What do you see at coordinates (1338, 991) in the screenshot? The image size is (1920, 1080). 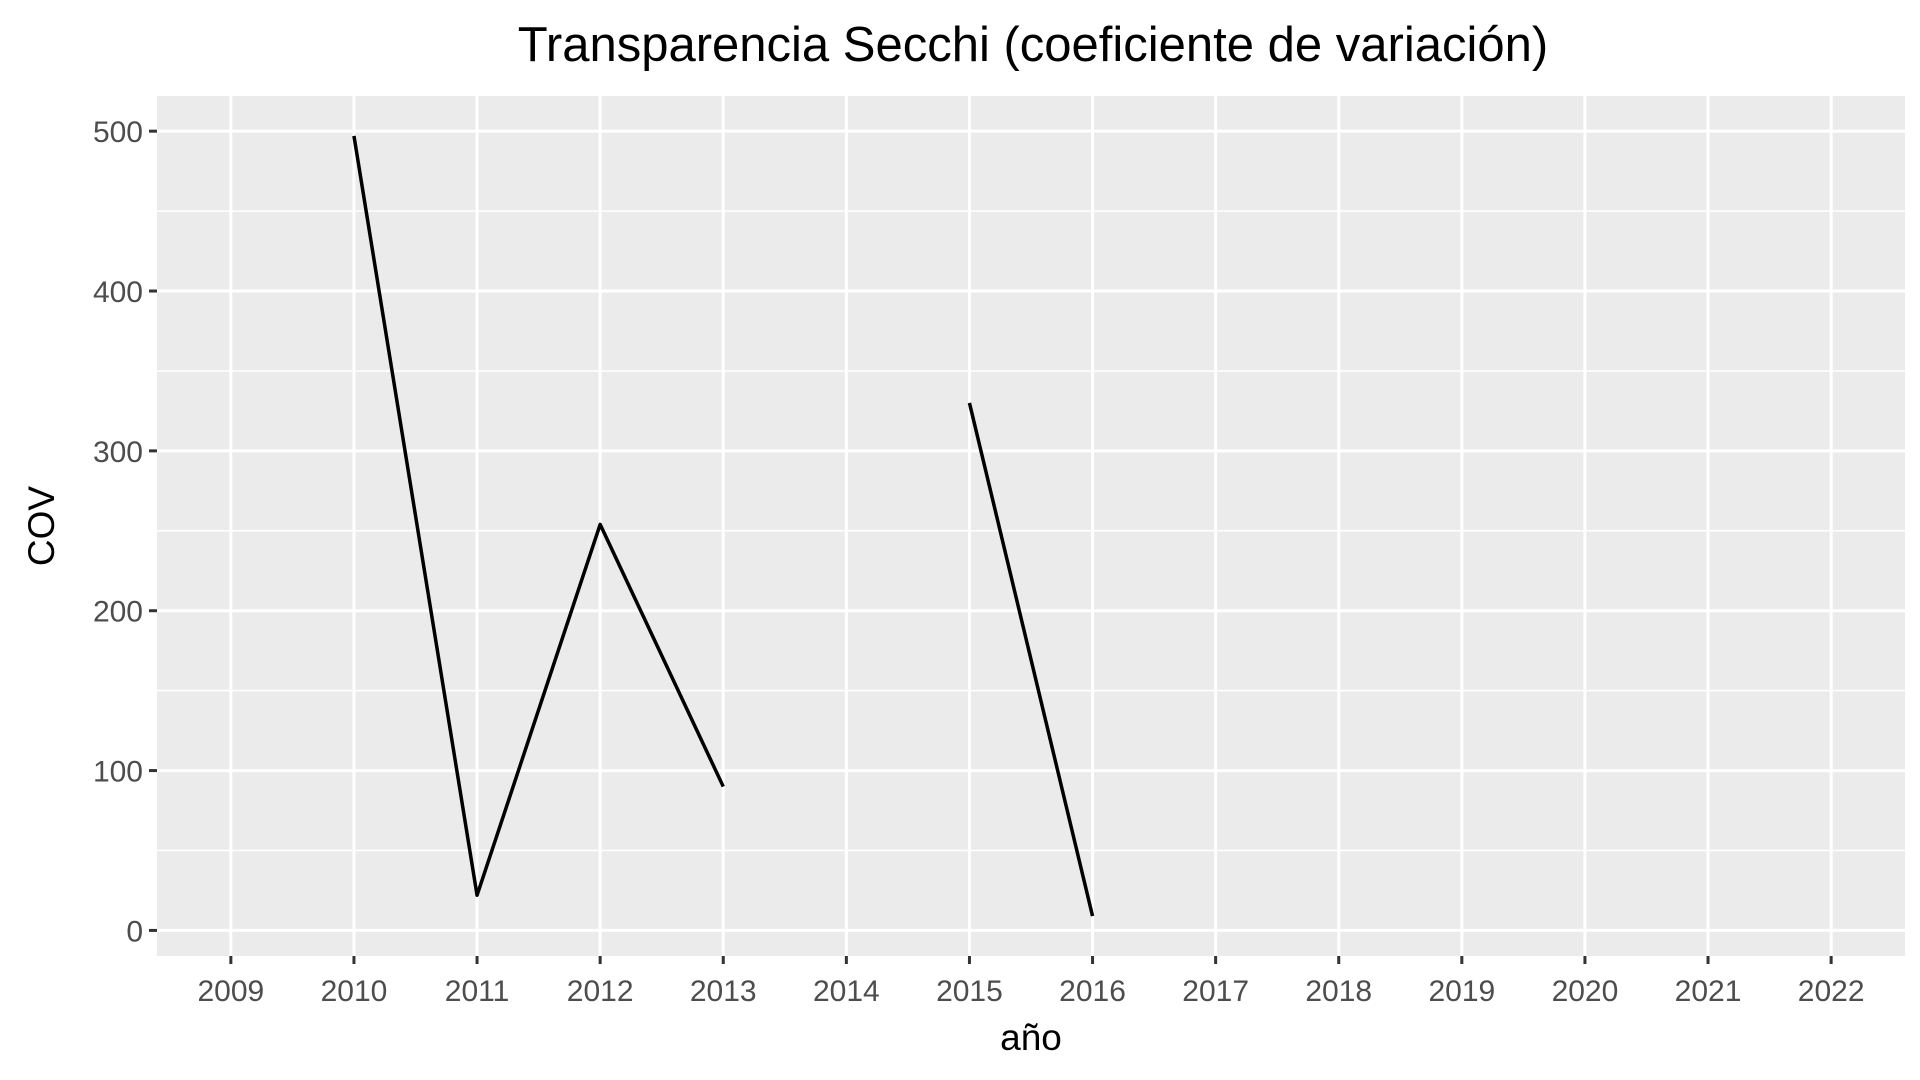 I see `x-tick-label: 2018` at bounding box center [1338, 991].